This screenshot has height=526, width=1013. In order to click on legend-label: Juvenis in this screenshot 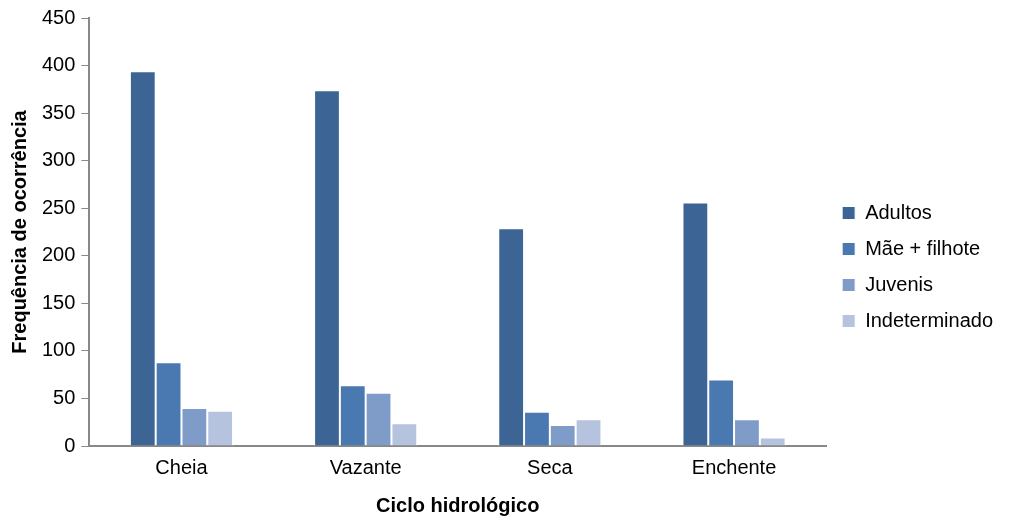, I will do `click(899, 283)`.